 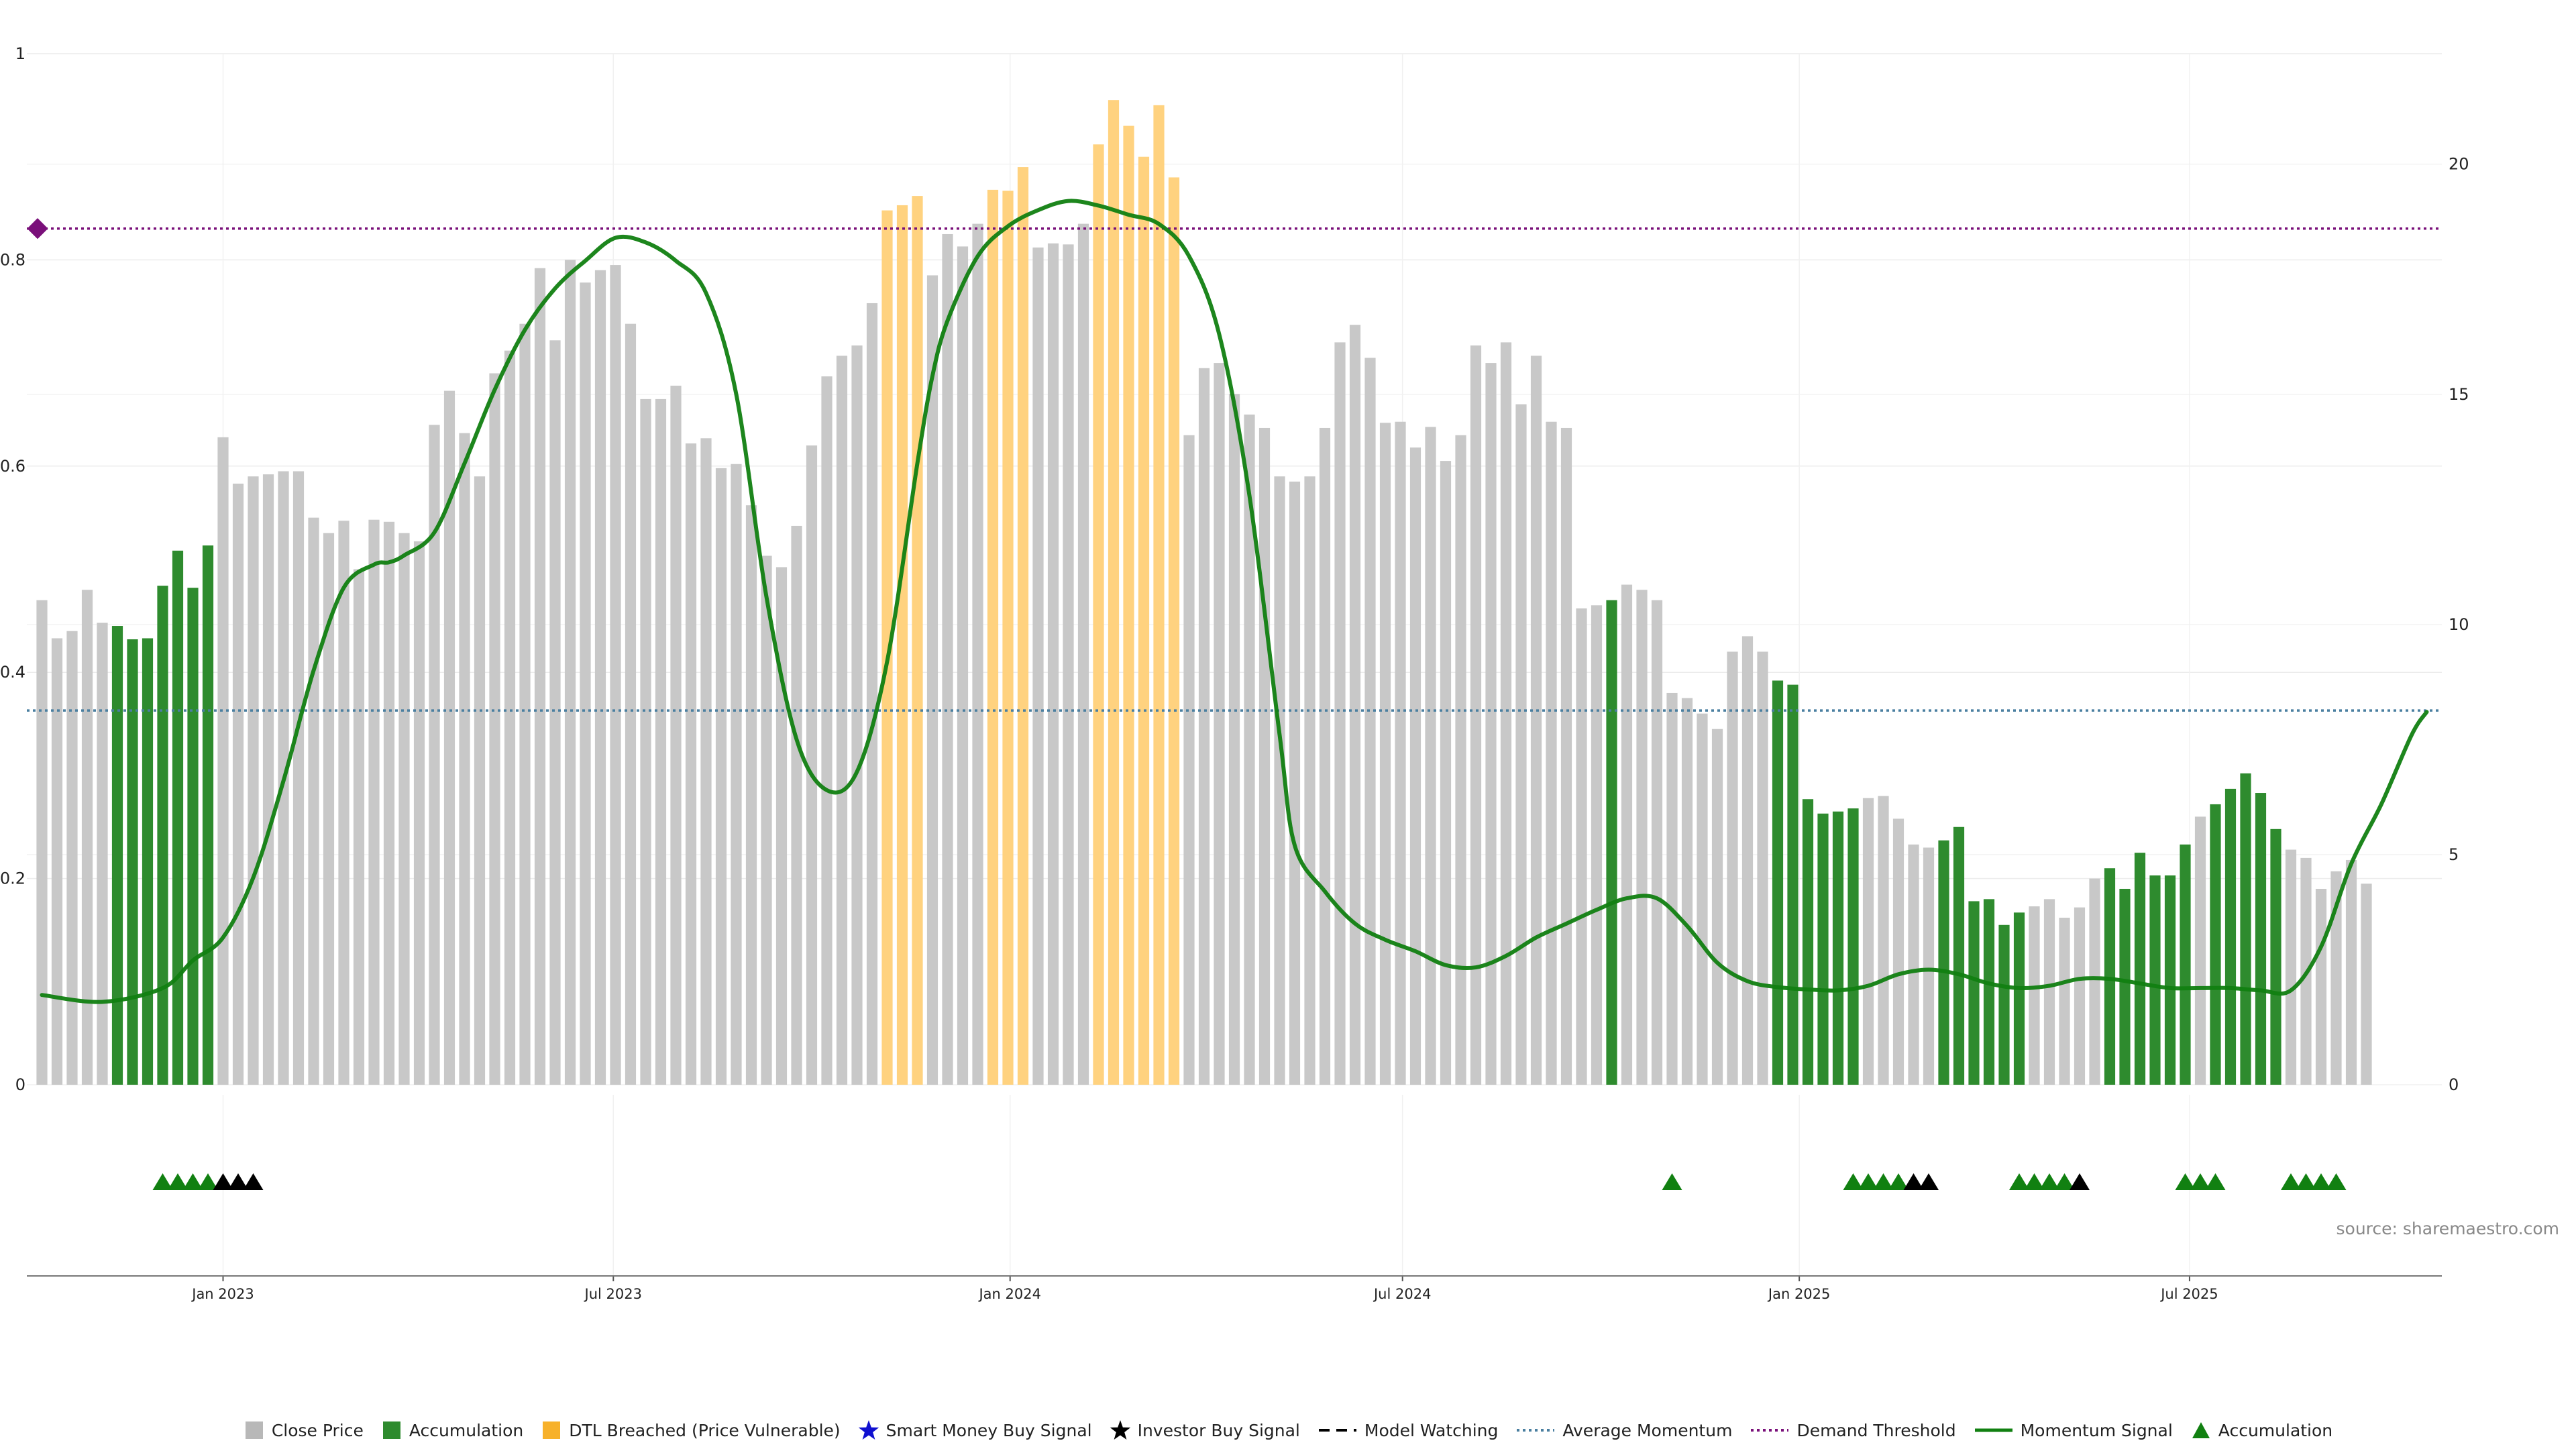 What do you see at coordinates (1770, 1430) in the screenshot?
I see `legend-swatch-dotted` at bounding box center [1770, 1430].